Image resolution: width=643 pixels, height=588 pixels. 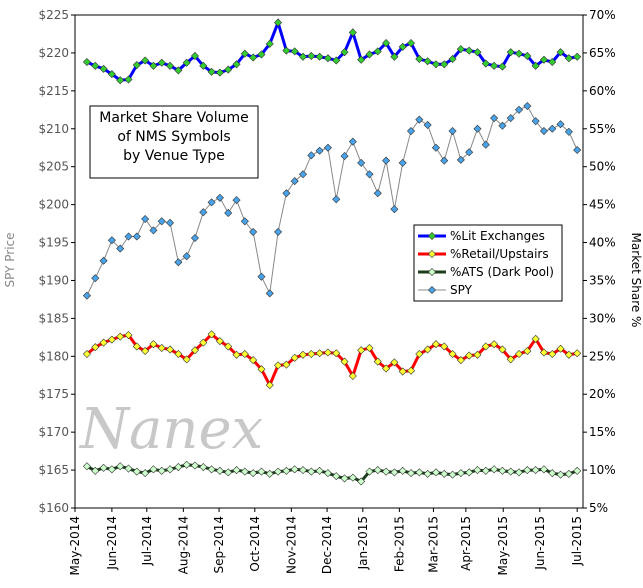 What do you see at coordinates (602, 15) in the screenshot?
I see `y2-tick-label: 70%` at bounding box center [602, 15].